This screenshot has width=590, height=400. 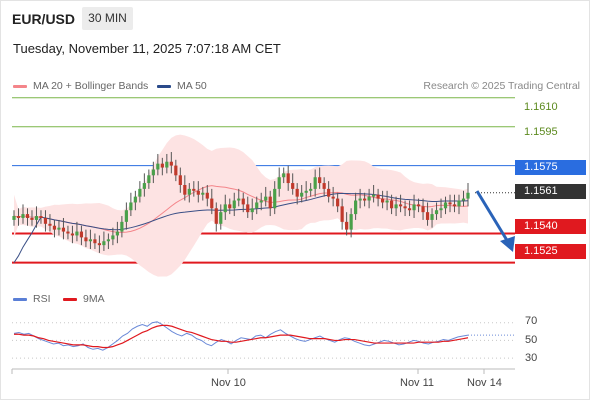 What do you see at coordinates (91, 86) in the screenshot?
I see `legend-bollinger-label: MA 20 + Bollinger Bands` at bounding box center [91, 86].